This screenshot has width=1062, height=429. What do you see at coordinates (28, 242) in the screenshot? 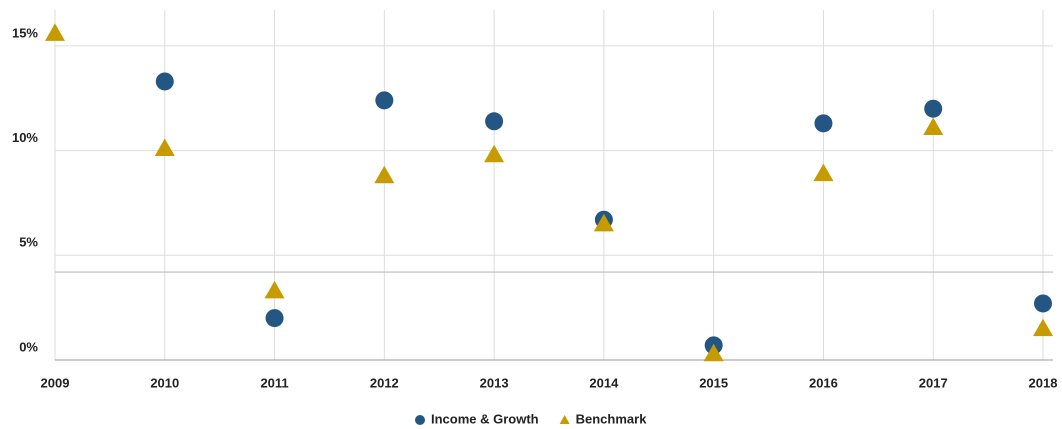
I see `y-tick-label: 5%` at bounding box center [28, 242].